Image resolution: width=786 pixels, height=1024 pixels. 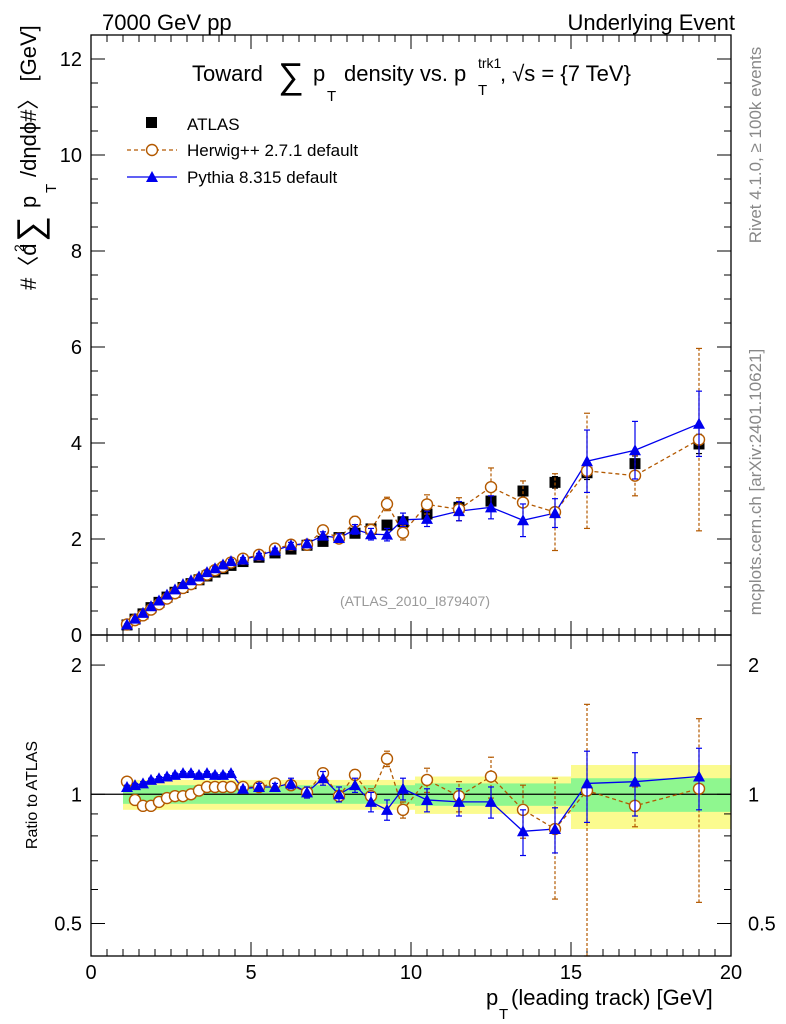 What do you see at coordinates (331, 96) in the screenshot?
I see `title-t-sub: T` at bounding box center [331, 96].